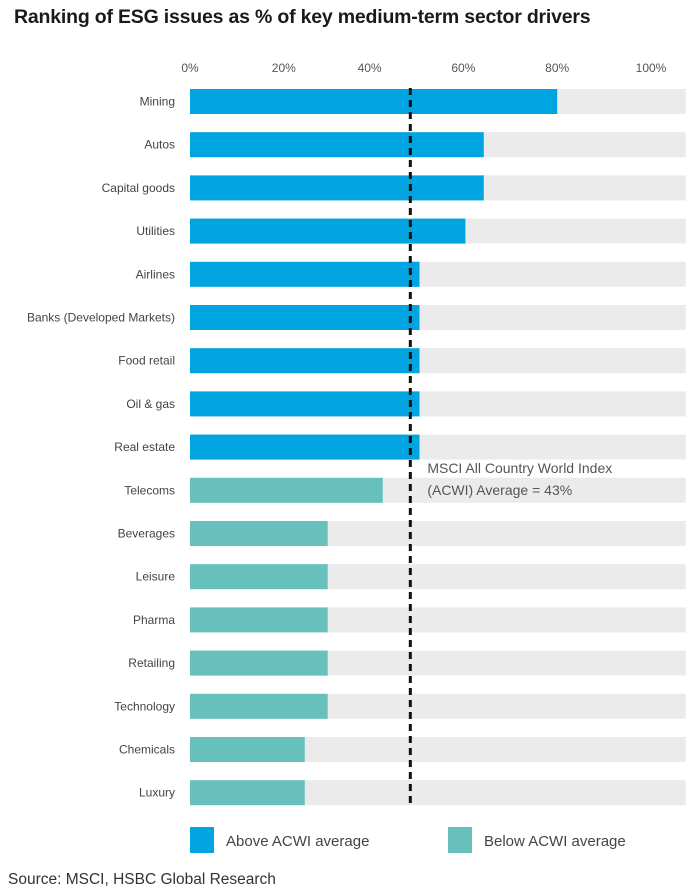  What do you see at coordinates (142, 879) in the screenshot?
I see `source-note: Source: MSCI, HSBC Global Research` at bounding box center [142, 879].